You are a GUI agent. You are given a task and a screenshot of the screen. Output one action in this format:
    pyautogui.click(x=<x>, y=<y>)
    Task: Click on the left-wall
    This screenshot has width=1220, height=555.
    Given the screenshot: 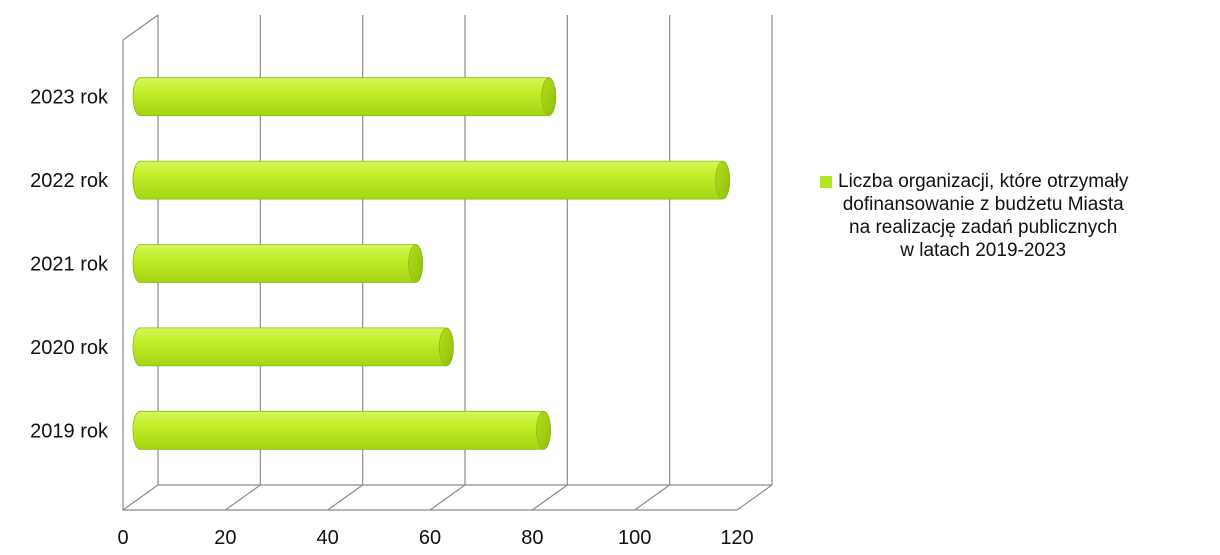 What is the action you would take?
    pyautogui.click(x=140, y=262)
    